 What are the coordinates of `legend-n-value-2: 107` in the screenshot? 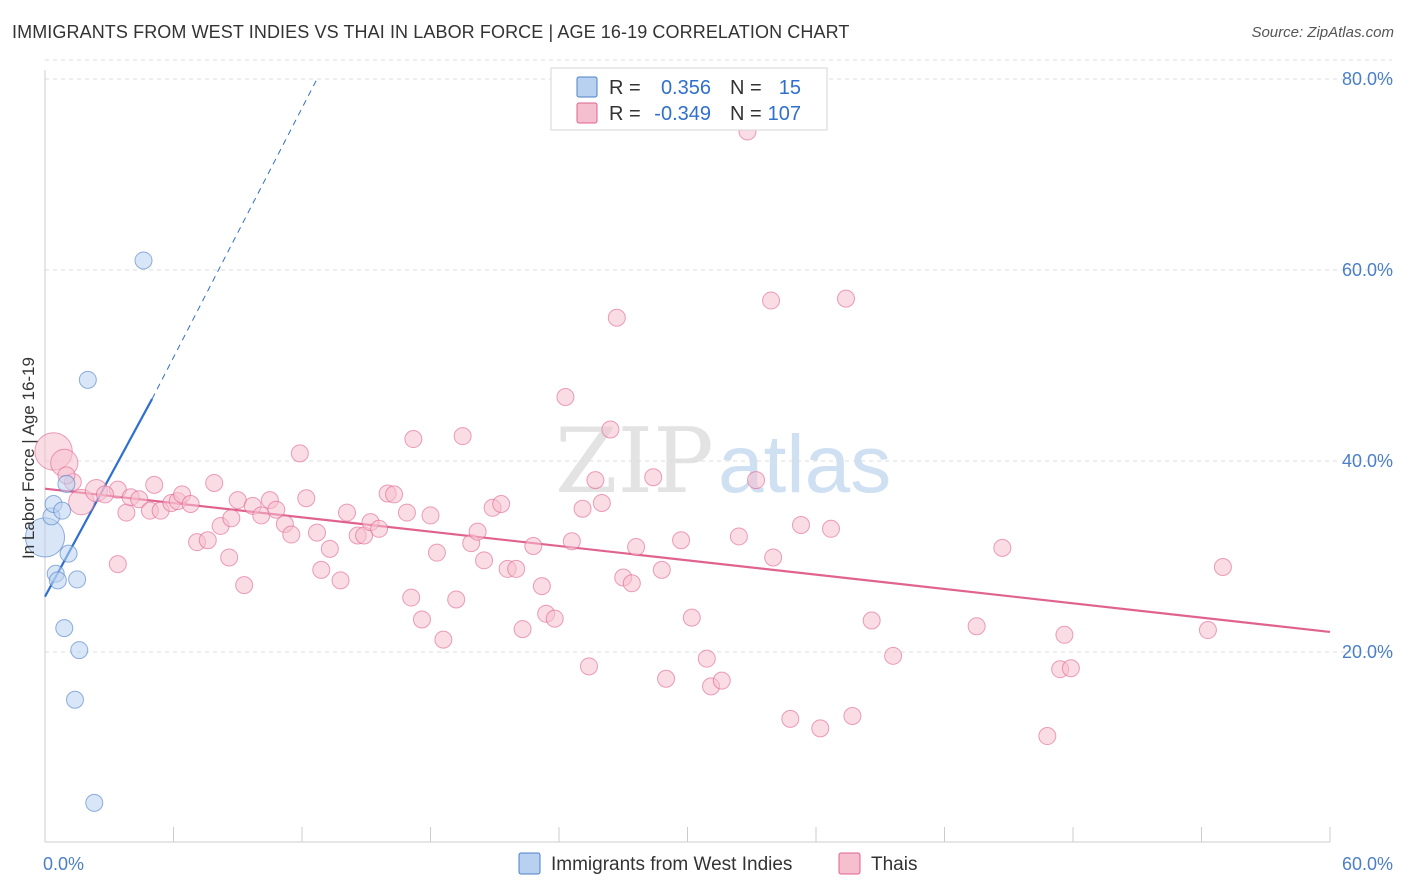 It's located at (784, 114).